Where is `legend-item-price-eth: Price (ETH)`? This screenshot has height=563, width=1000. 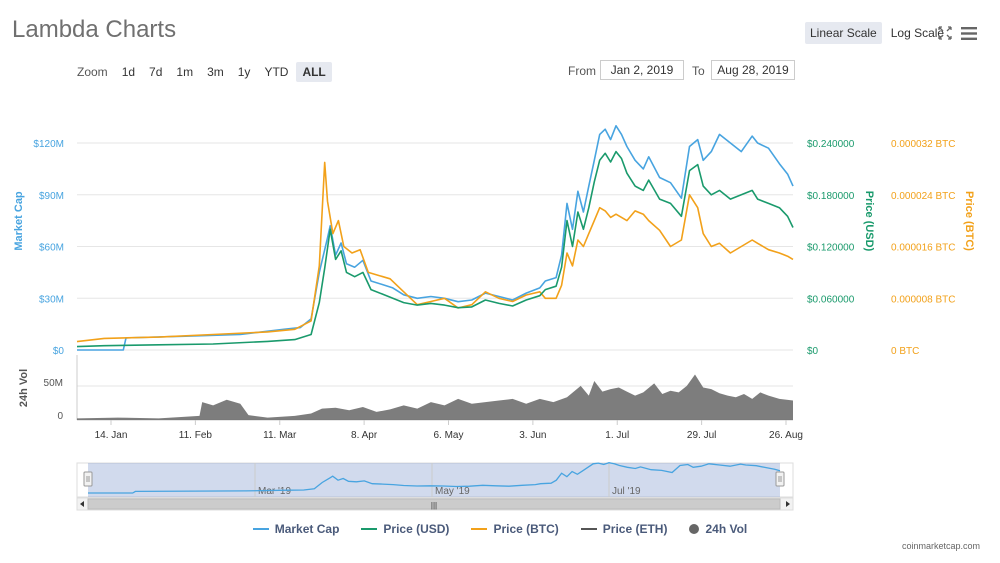 legend-item-price-eth: Price (ETH) is located at coordinates (624, 529).